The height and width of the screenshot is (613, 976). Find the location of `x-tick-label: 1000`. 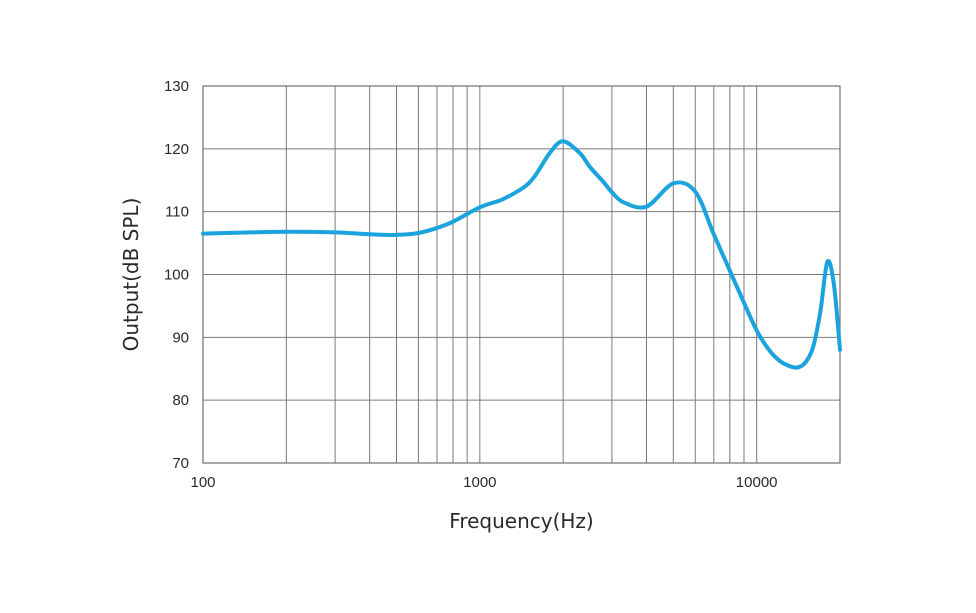

x-tick-label: 1000 is located at coordinates (479, 482).